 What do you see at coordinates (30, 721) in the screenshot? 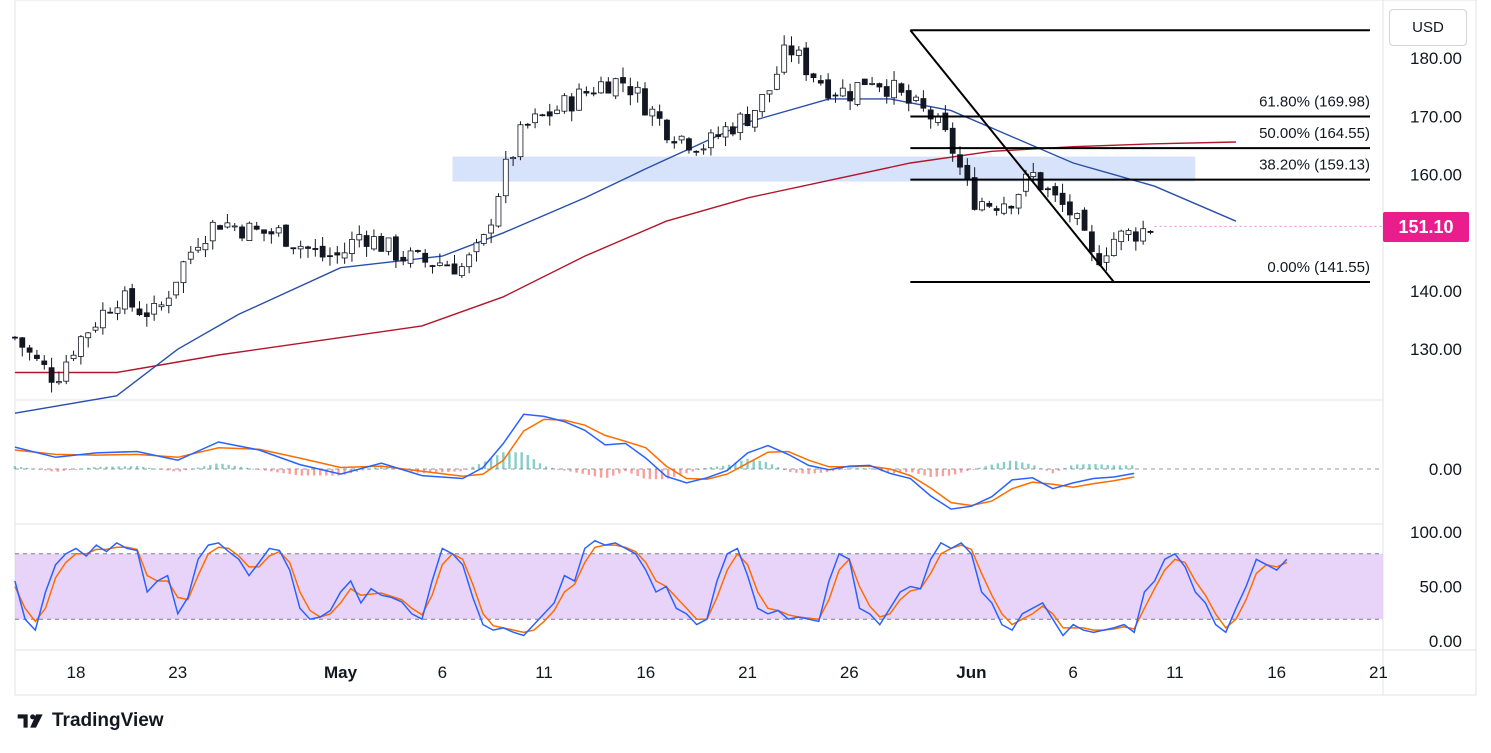
I see `tradingview-logo-icon` at bounding box center [30, 721].